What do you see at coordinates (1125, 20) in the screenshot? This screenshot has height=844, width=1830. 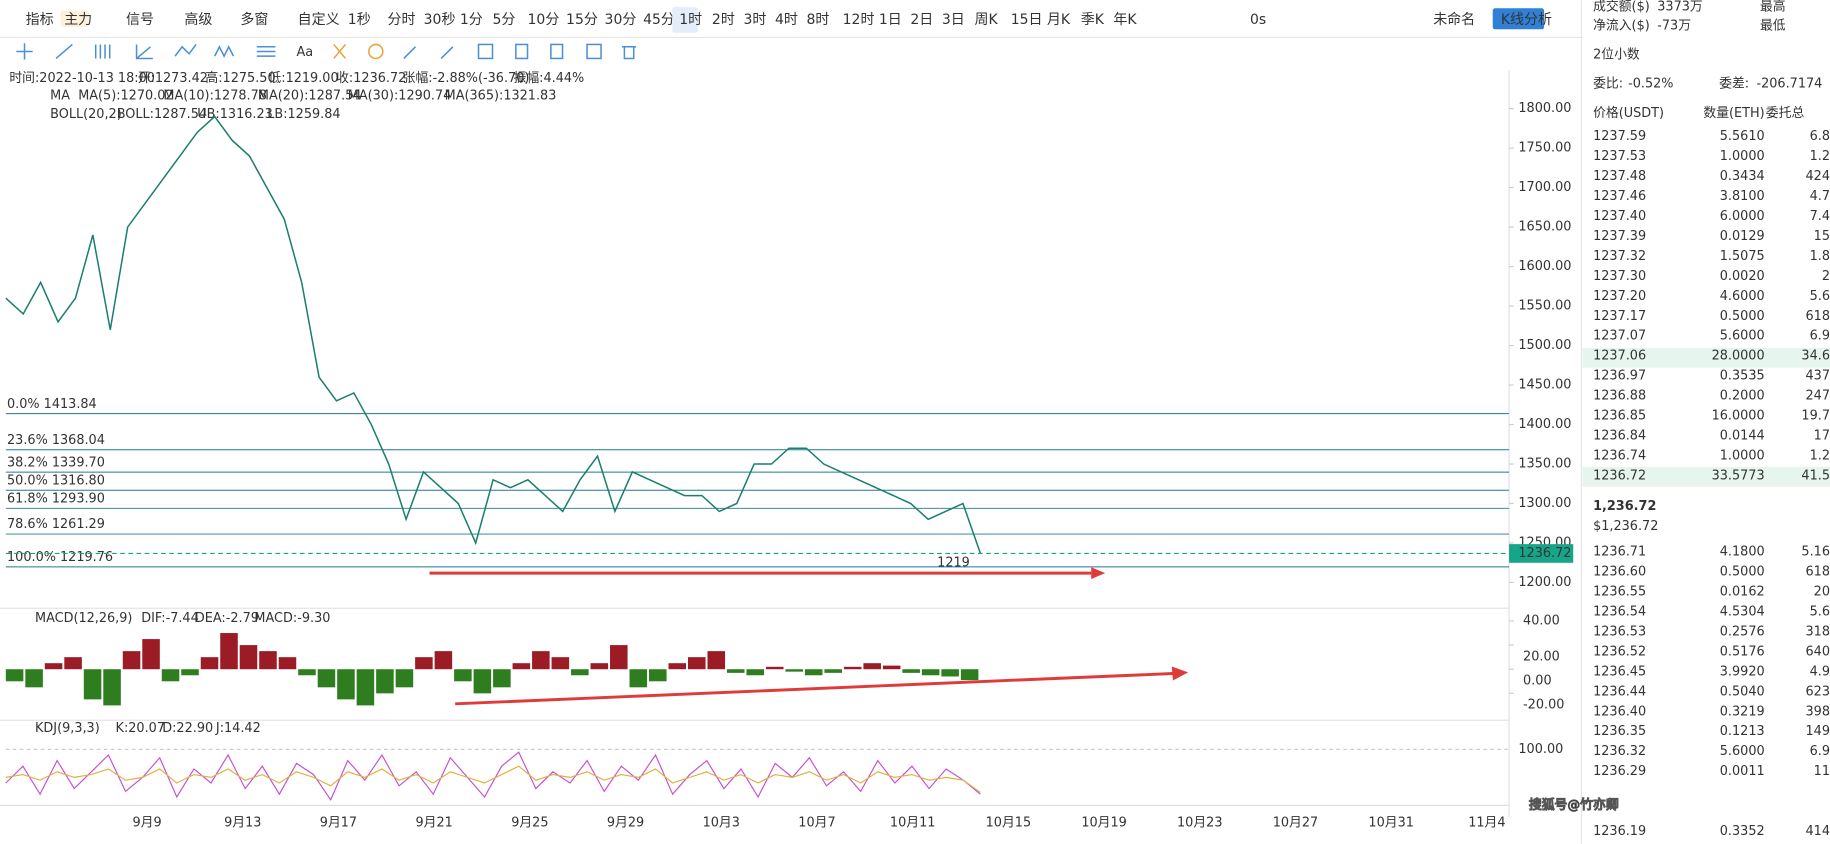 I see `toolbar-item: 年K` at bounding box center [1125, 20].